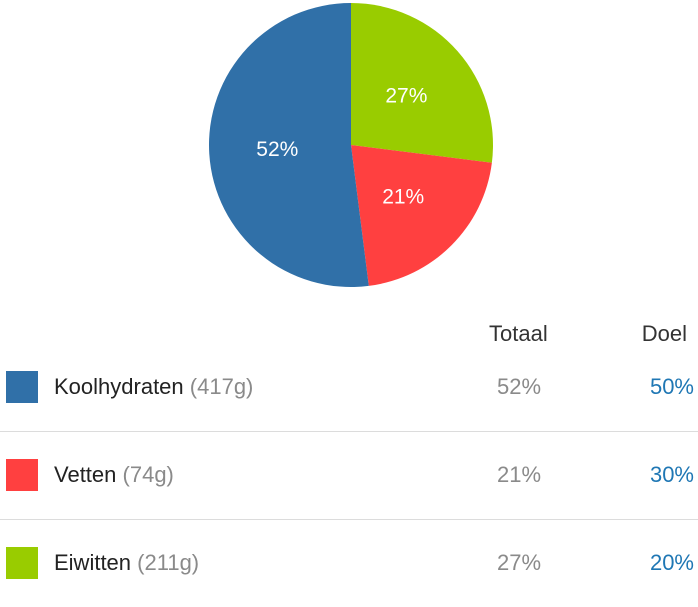 The height and width of the screenshot is (607, 698). I want to click on pie-slice-vetten, so click(421, 215).